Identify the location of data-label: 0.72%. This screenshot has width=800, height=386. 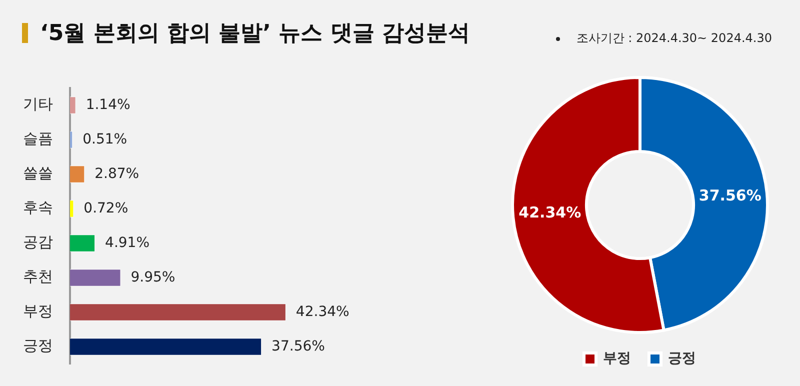
(106, 208).